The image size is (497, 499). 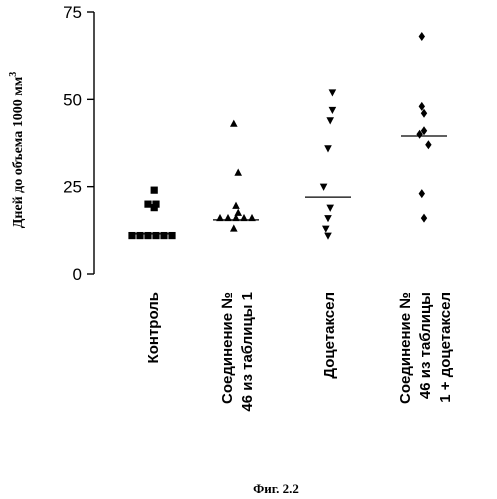 What do you see at coordinates (425, 345) in the screenshot?
I see `category-label: 46 из таблицы` at bounding box center [425, 345].